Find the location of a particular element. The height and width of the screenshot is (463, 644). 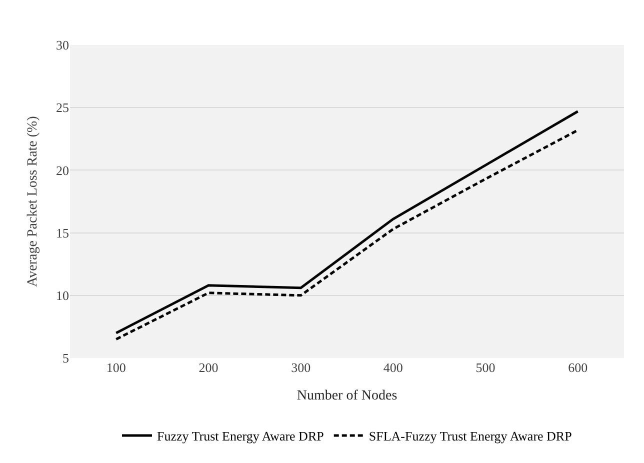

x-tick-label: 600 is located at coordinates (578, 367).